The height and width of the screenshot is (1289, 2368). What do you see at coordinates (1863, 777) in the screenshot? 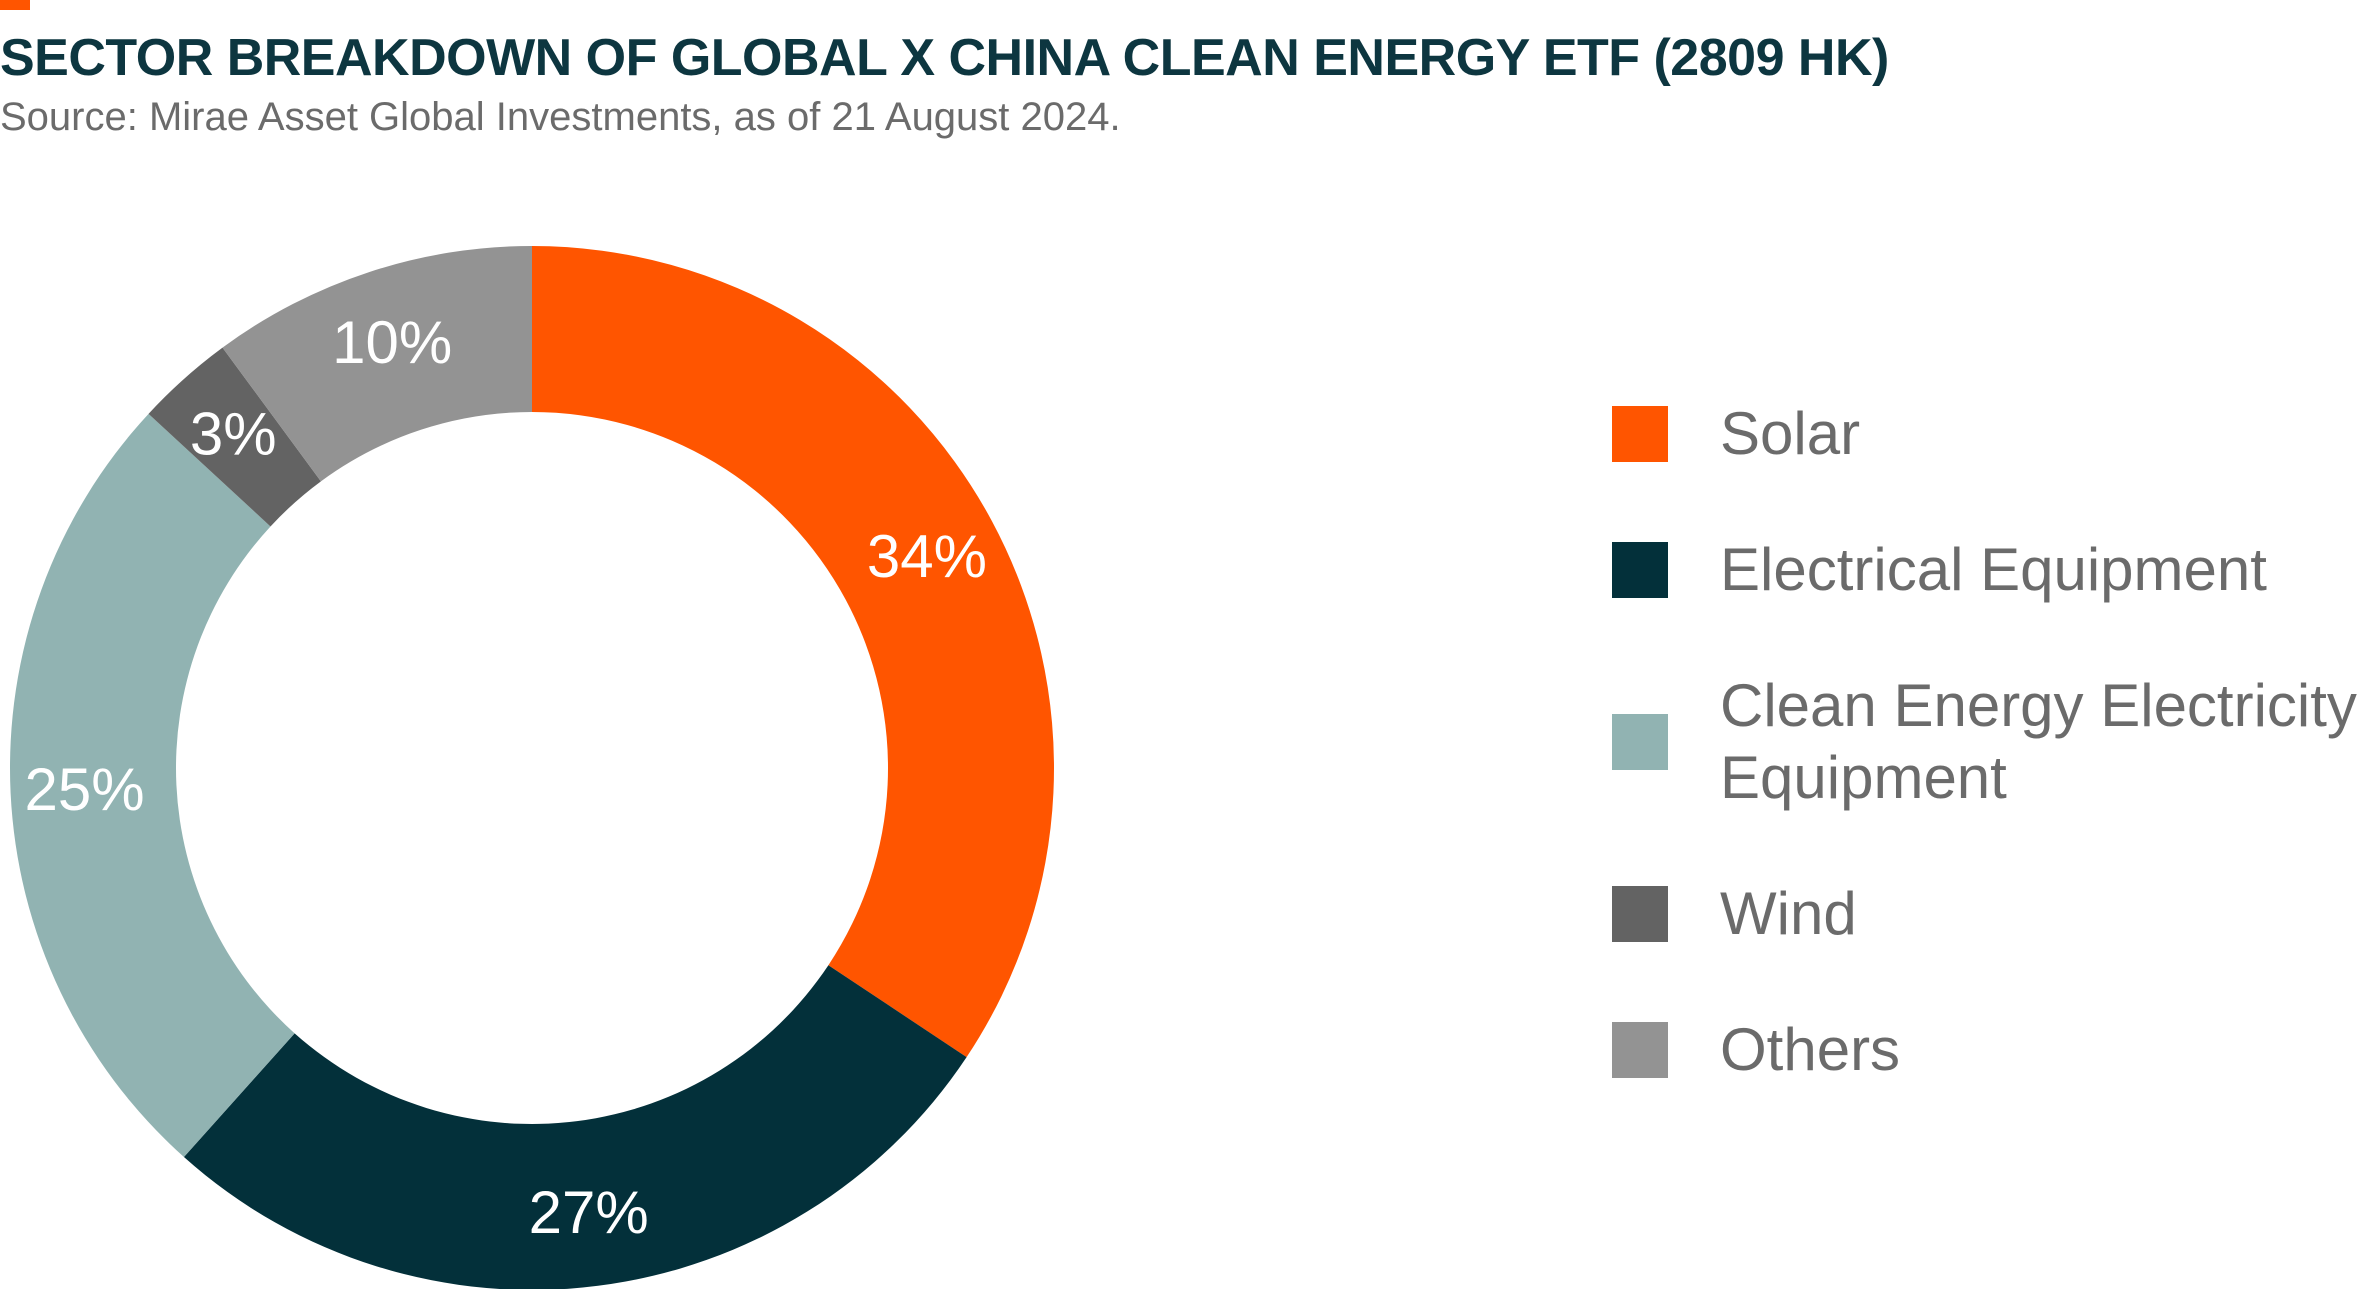
I see `legend-label-clean-energy-electricity-equipment: Equipment` at bounding box center [1863, 777].